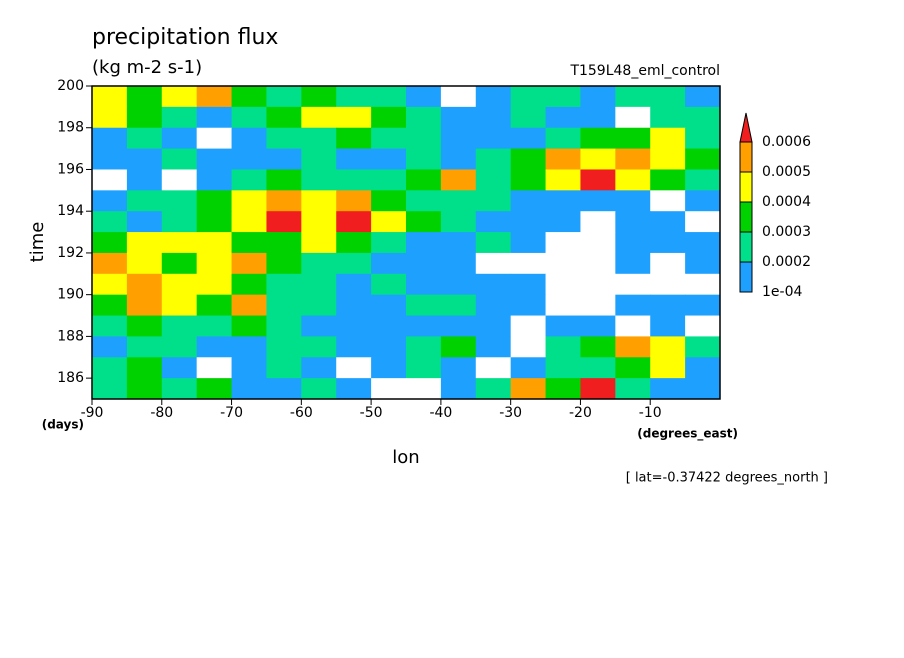 Image resolution: width=904 pixels, height=658 pixels. What do you see at coordinates (650, 413) in the screenshot?
I see `x-tick-label: -10` at bounding box center [650, 413].